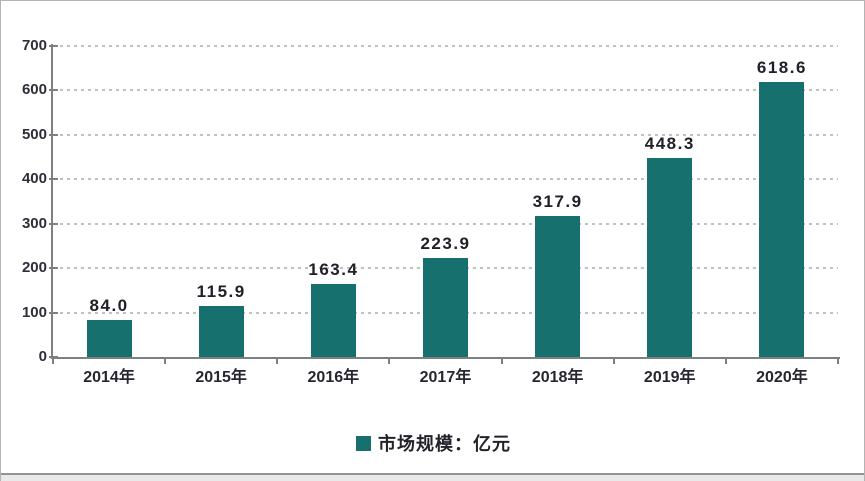  I want to click on y-axis-label-0: 0, so click(42, 356).